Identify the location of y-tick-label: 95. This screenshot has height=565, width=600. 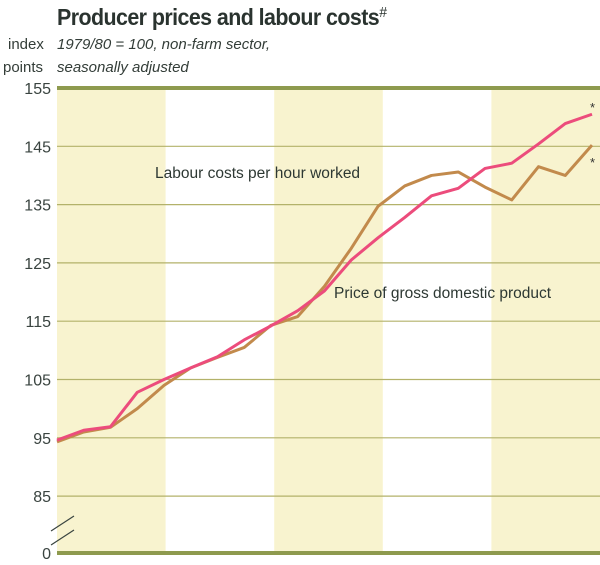
(42, 439).